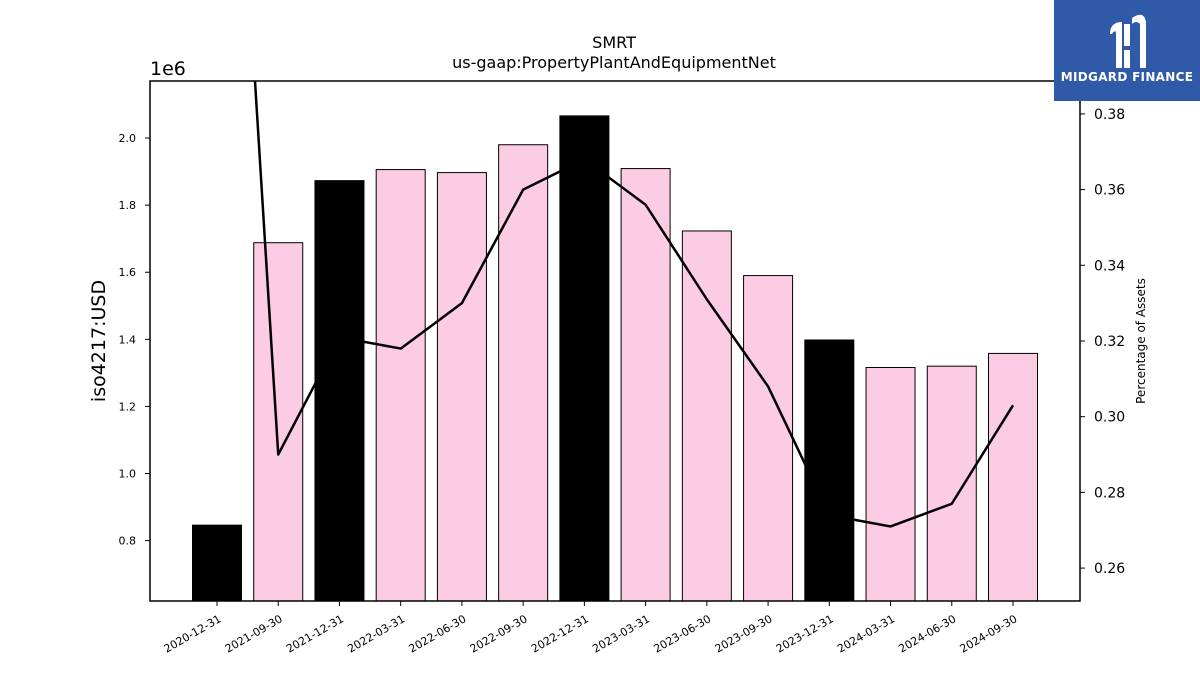 The image size is (1200, 675). I want to click on y-axis-label: iso4217:USD, so click(99, 341).